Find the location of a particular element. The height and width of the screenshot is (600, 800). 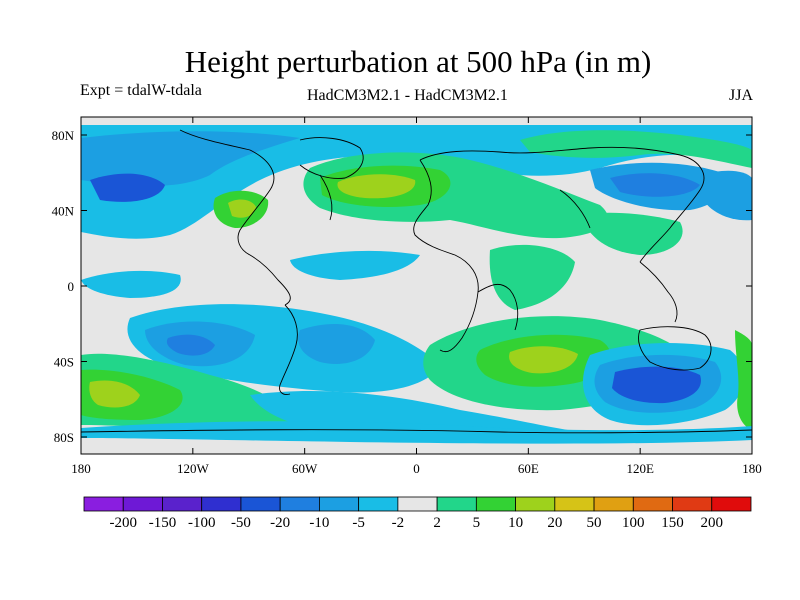

colorbar-label: 10 is located at coordinates (515, 523).